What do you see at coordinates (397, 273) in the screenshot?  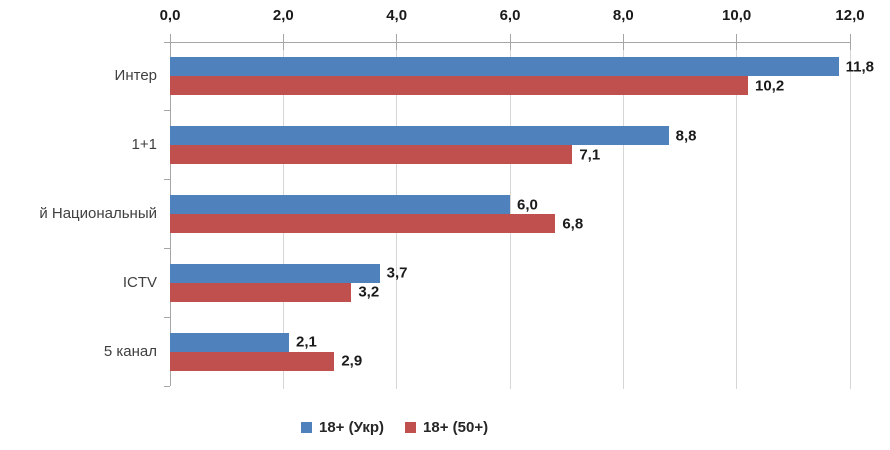 I see `data-label: 3,7` at bounding box center [397, 273].